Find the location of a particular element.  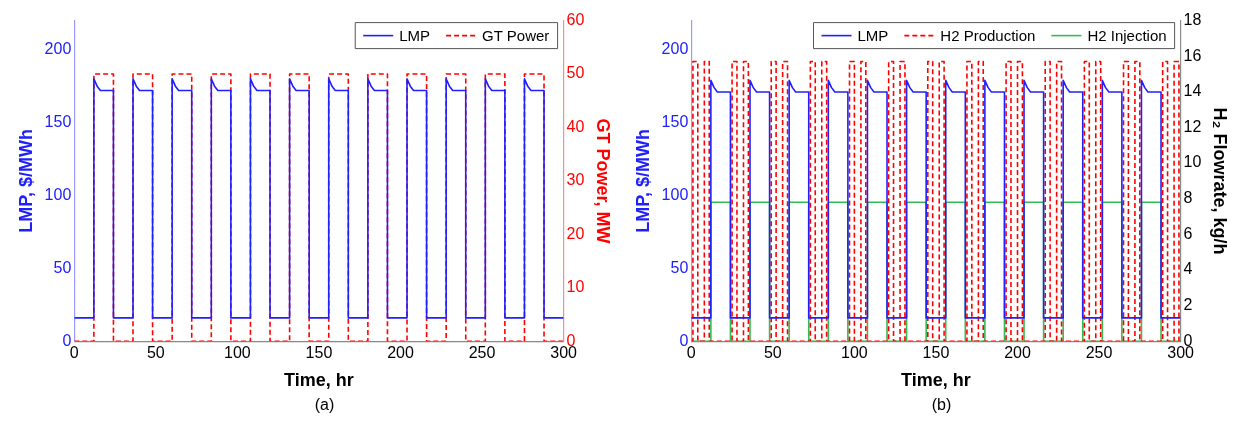

y2-axis-title: GT Power, MW is located at coordinates (603, 181).